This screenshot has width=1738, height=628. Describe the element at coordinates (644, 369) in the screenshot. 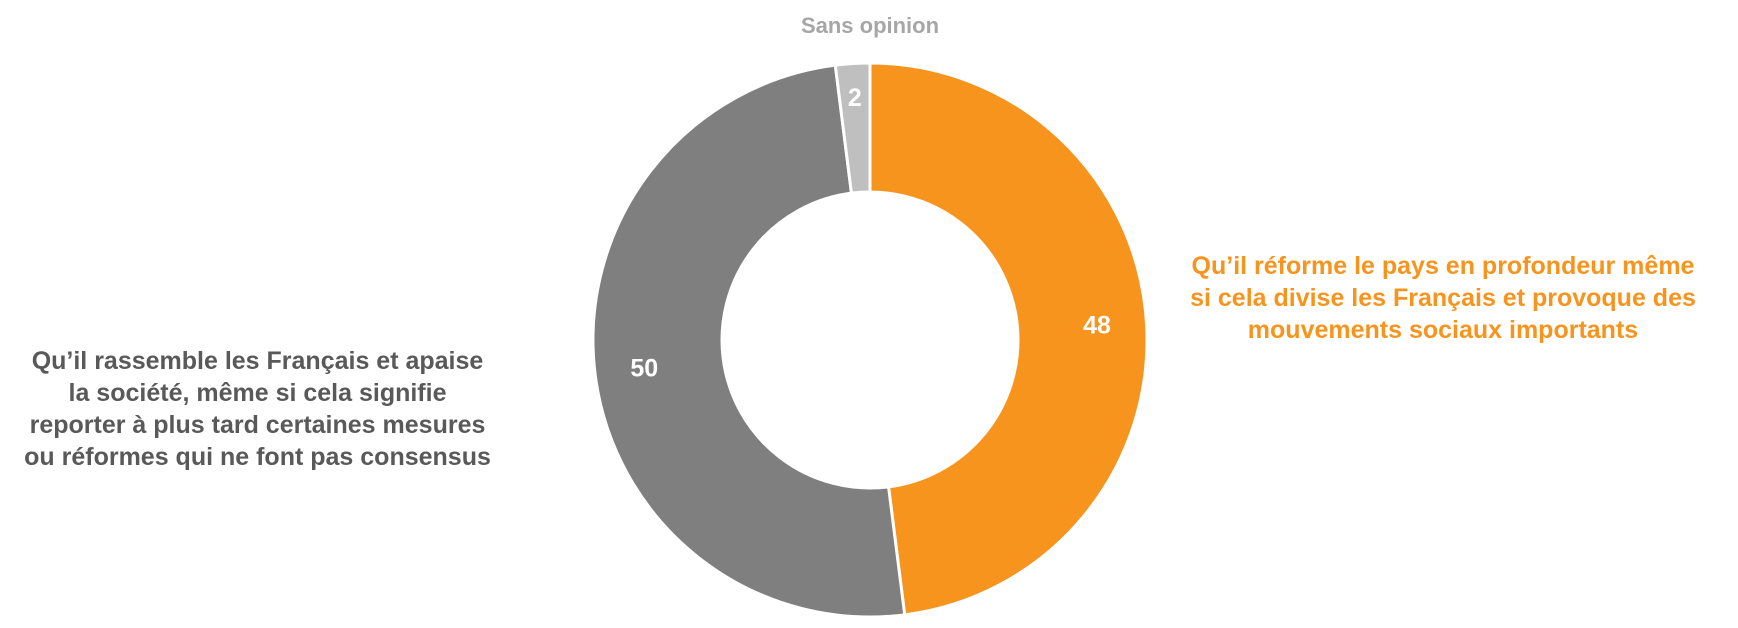

I see `value-label-rassemble: 50` at that location.